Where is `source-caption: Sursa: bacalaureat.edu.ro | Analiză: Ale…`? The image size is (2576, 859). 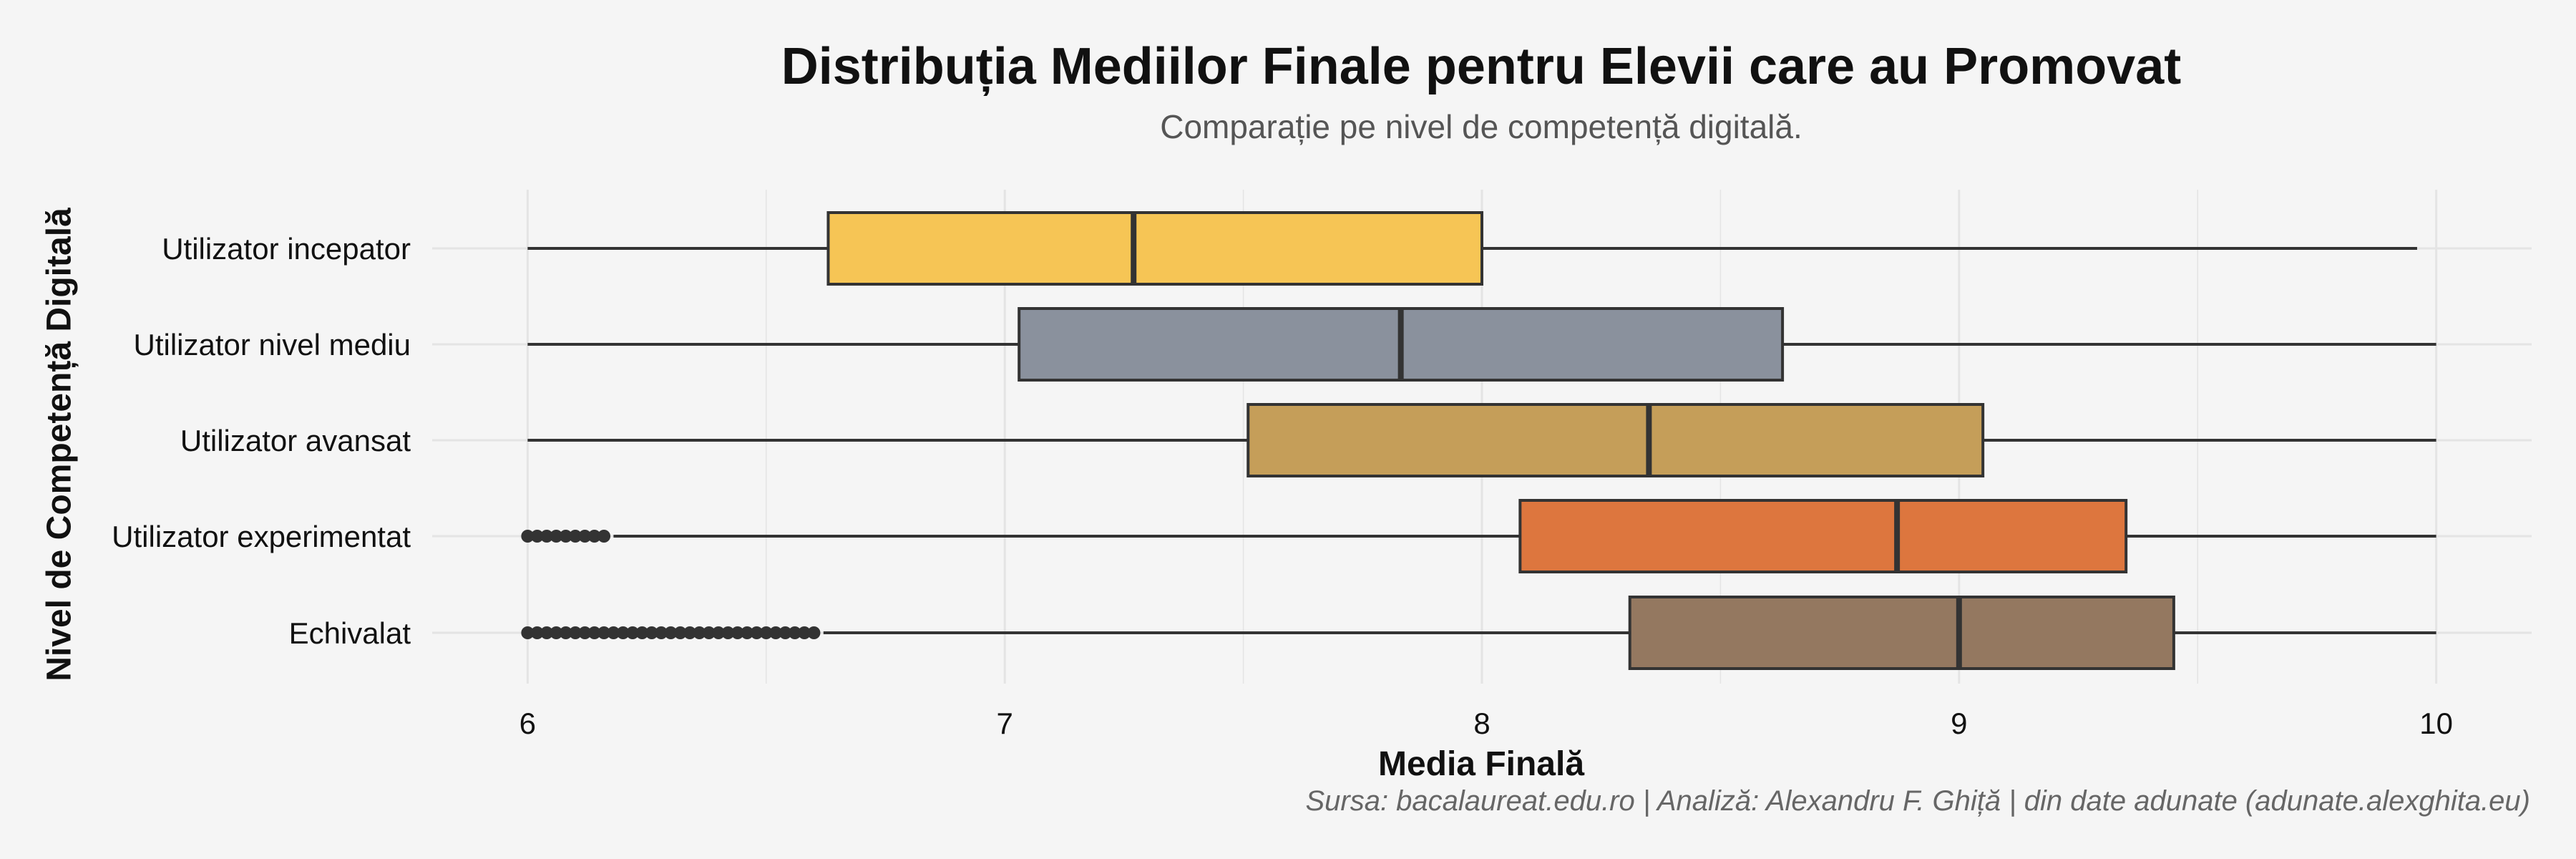 source-caption: Sursa: bacalaureat.edu.ro | Analiză: Ale… is located at coordinates (1917, 801).